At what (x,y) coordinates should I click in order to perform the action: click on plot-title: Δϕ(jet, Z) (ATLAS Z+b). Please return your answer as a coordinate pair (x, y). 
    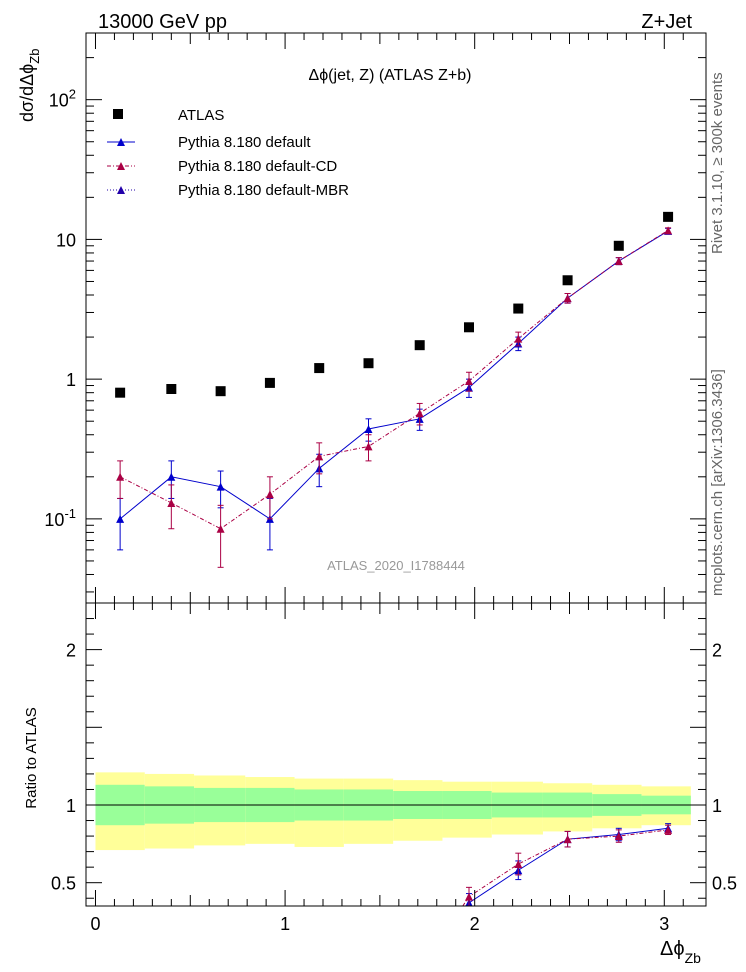
    Looking at the image, I should click on (390, 75).